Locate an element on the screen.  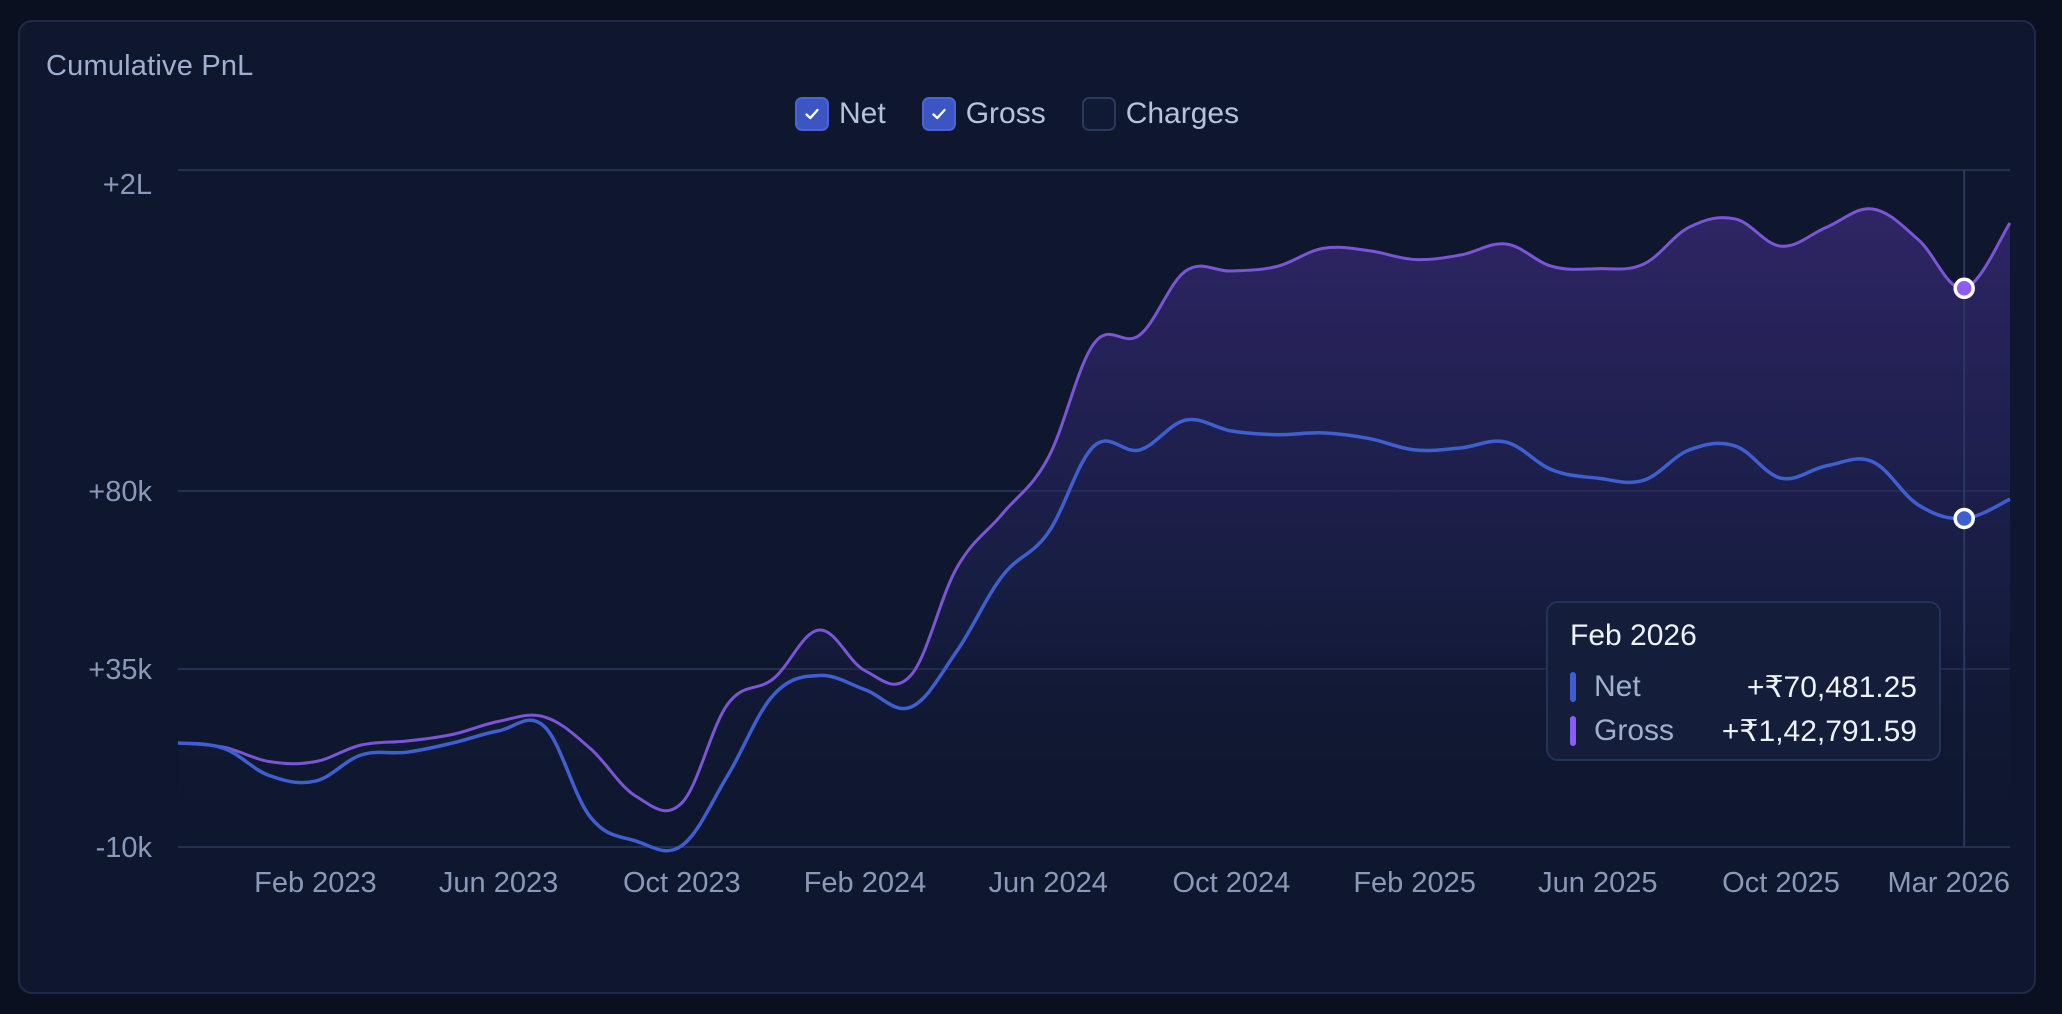
x-tick-label: Feb 2023 is located at coordinates (315, 883).